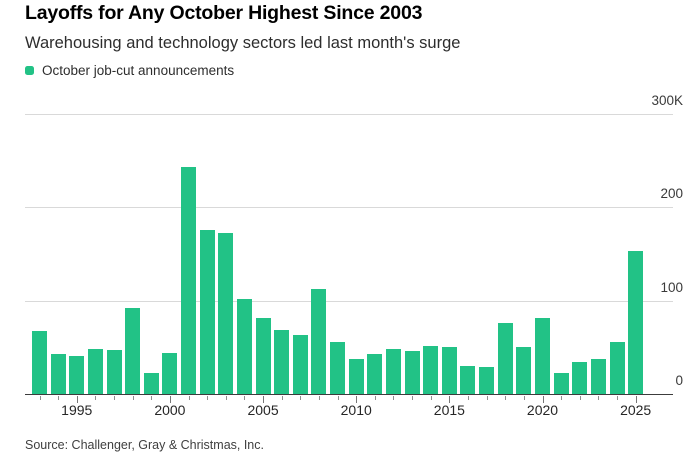 The image size is (700, 466). What do you see at coordinates (356, 409) in the screenshot?
I see `x-axis-label-2010: 2010` at bounding box center [356, 409].